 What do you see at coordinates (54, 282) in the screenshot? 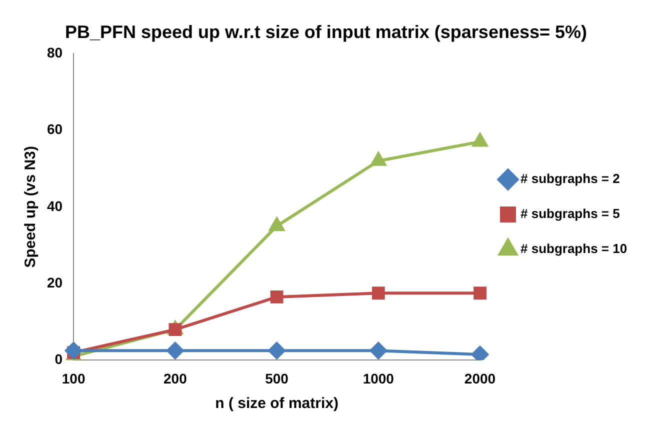
I see `y-tick-label: 20` at bounding box center [54, 282].